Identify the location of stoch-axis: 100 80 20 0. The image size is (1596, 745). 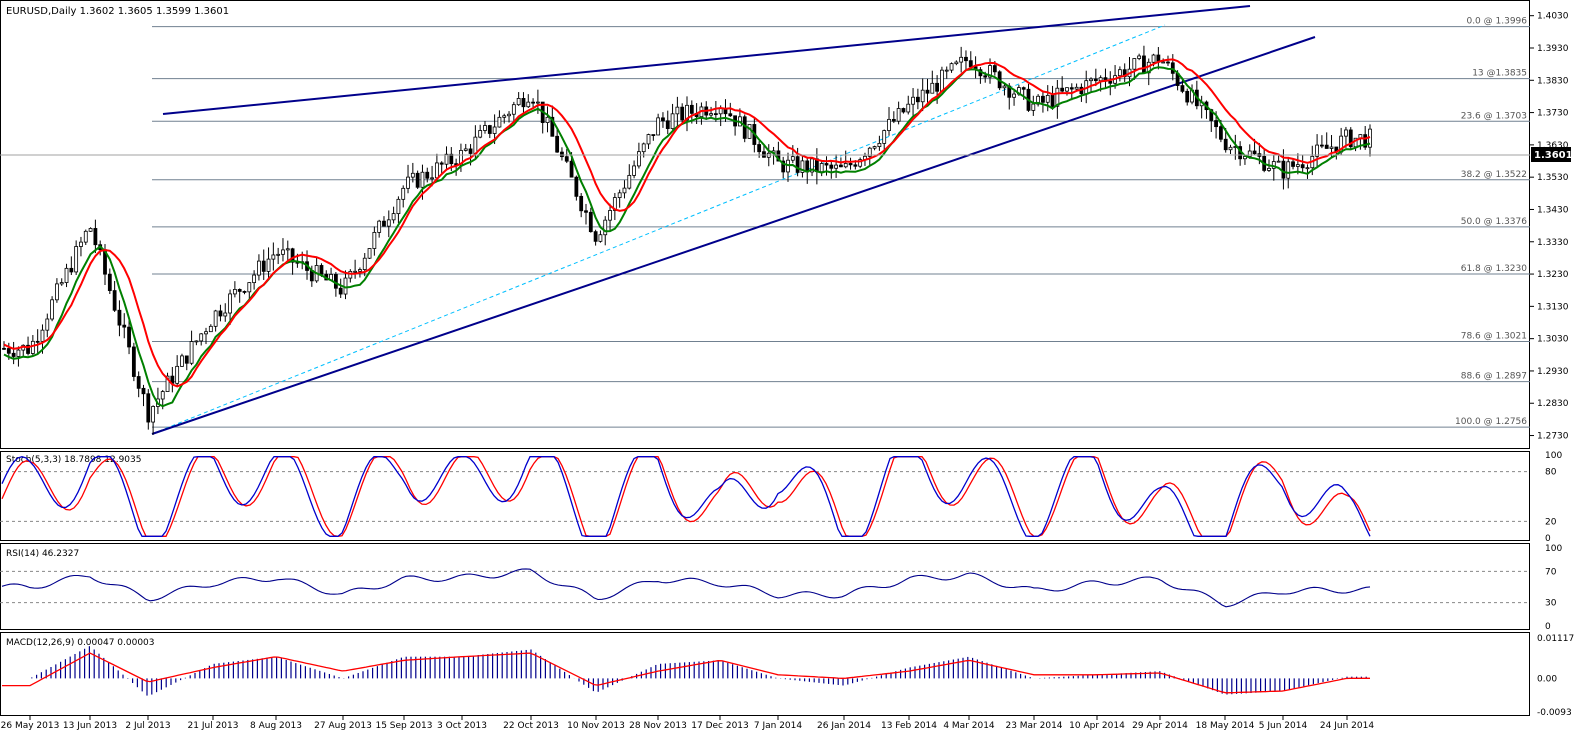
(1553, 497).